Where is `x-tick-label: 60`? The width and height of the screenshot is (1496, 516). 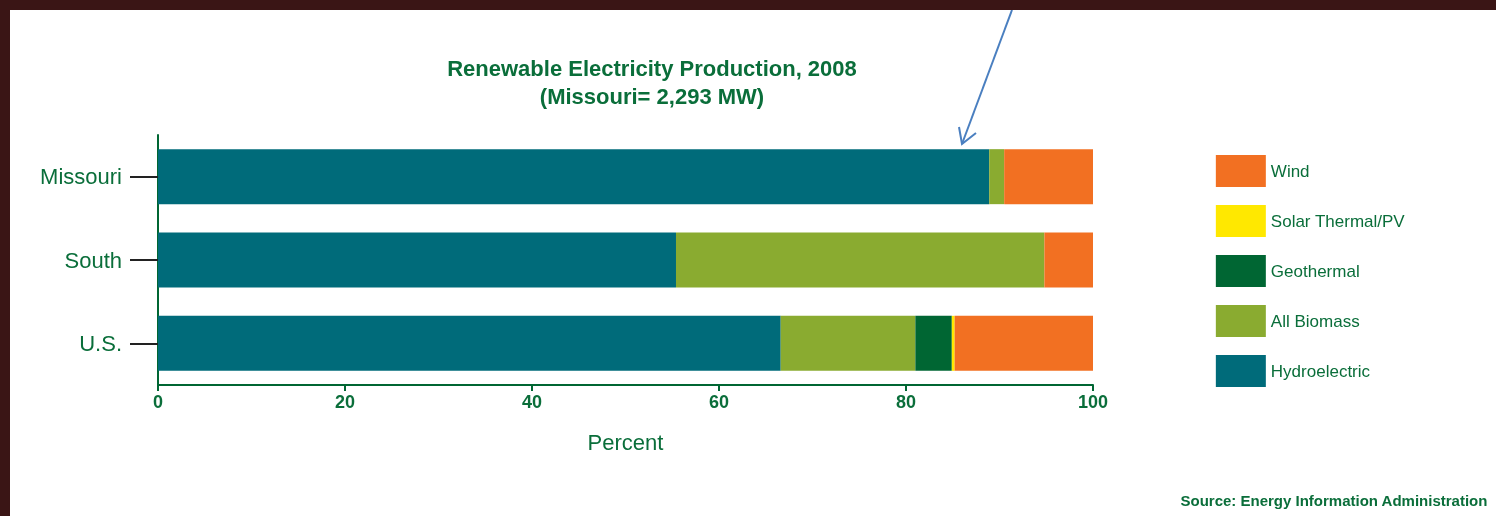
x-tick-label: 60 is located at coordinates (719, 402).